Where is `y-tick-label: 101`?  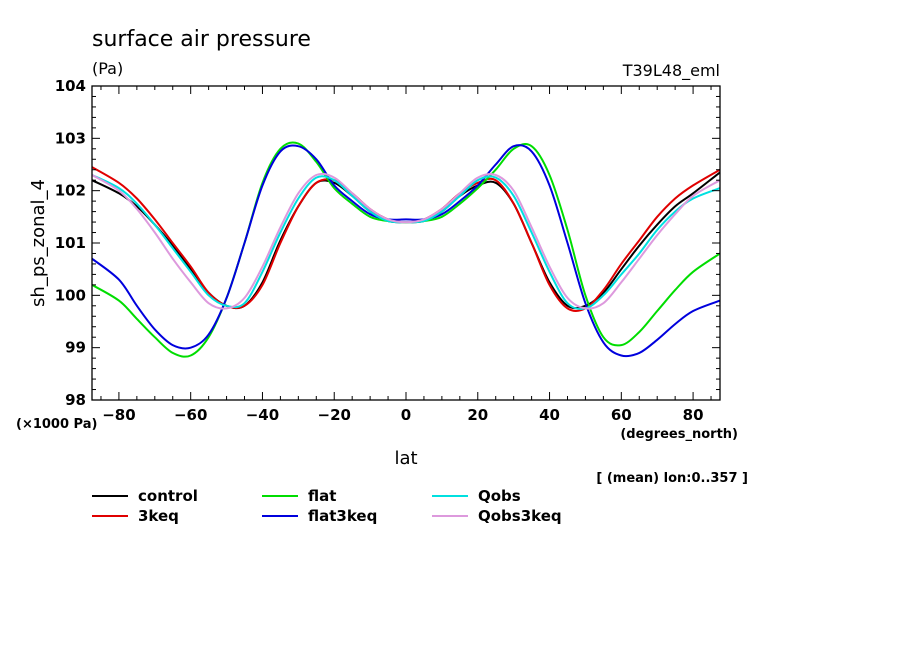
y-tick-label: 101 is located at coordinates (70, 243).